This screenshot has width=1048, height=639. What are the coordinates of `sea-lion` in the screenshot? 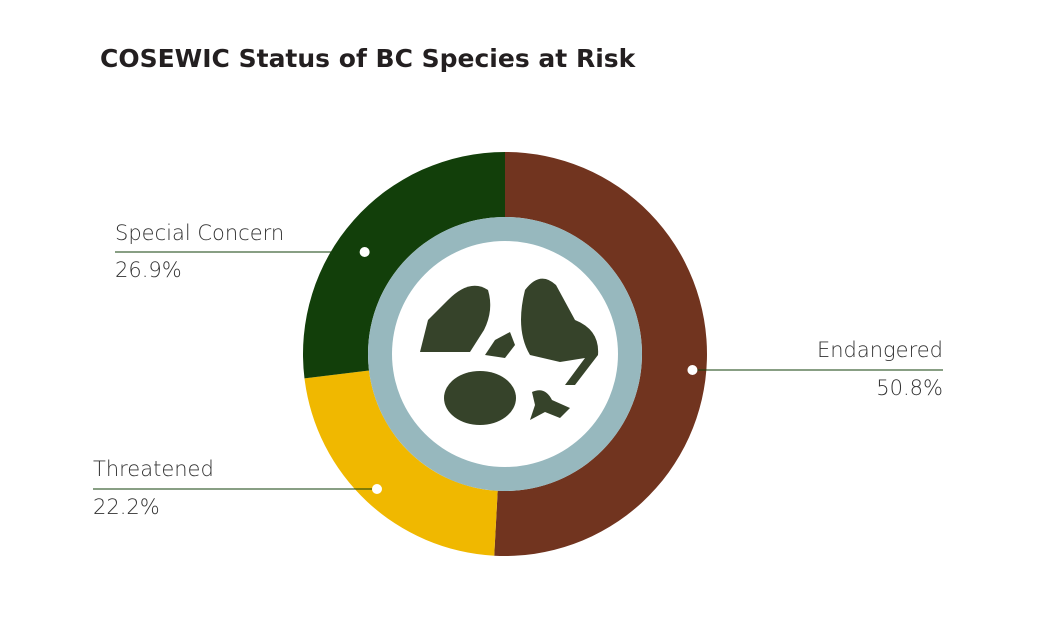 It's located at (560, 331).